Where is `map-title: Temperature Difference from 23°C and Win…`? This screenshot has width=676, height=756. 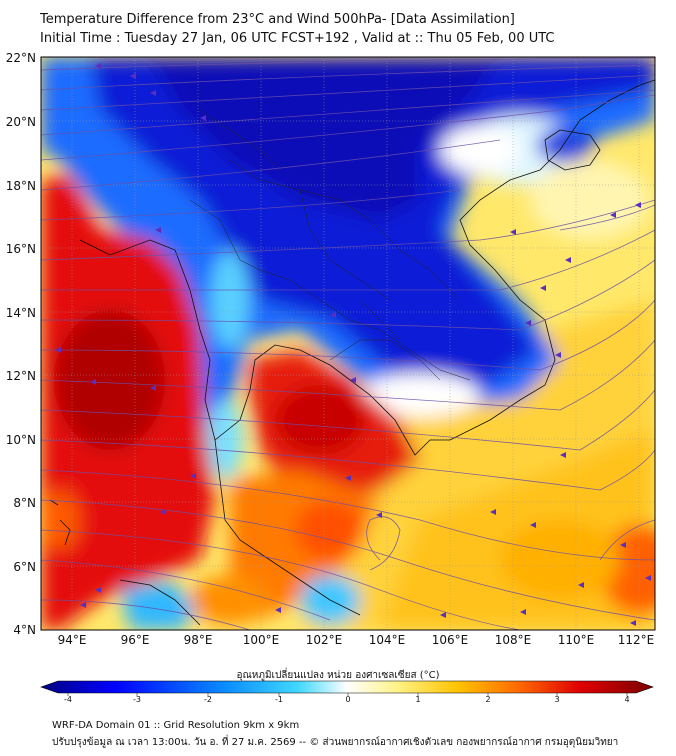 map-title: Temperature Difference from 23°C and Win… is located at coordinates (277, 19).